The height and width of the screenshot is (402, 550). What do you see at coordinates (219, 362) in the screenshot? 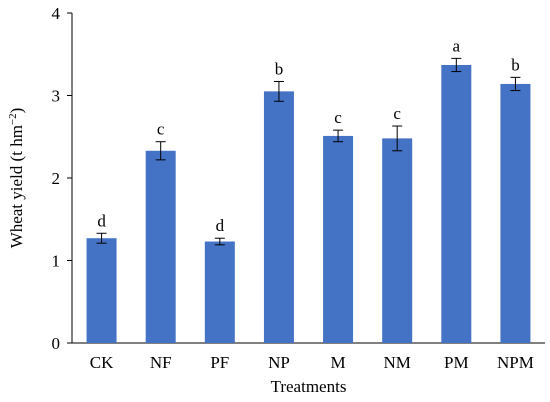
I see `x-tick-label: PF` at bounding box center [219, 362].